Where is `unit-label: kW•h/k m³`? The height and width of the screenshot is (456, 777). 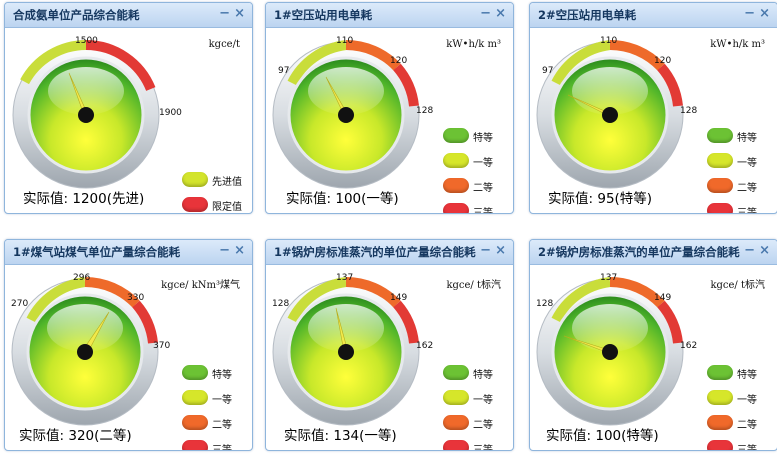
unit-label: kW•h/k m³ is located at coordinates (737, 44).